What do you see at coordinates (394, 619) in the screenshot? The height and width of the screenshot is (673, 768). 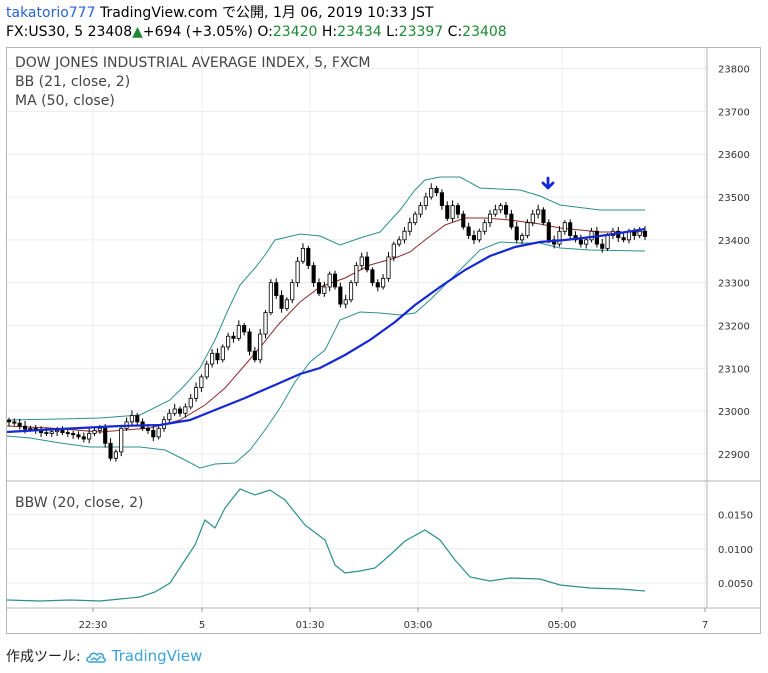 I see `time-axis: 22:30 5 01:30 03:00 05:00 7` at bounding box center [394, 619].